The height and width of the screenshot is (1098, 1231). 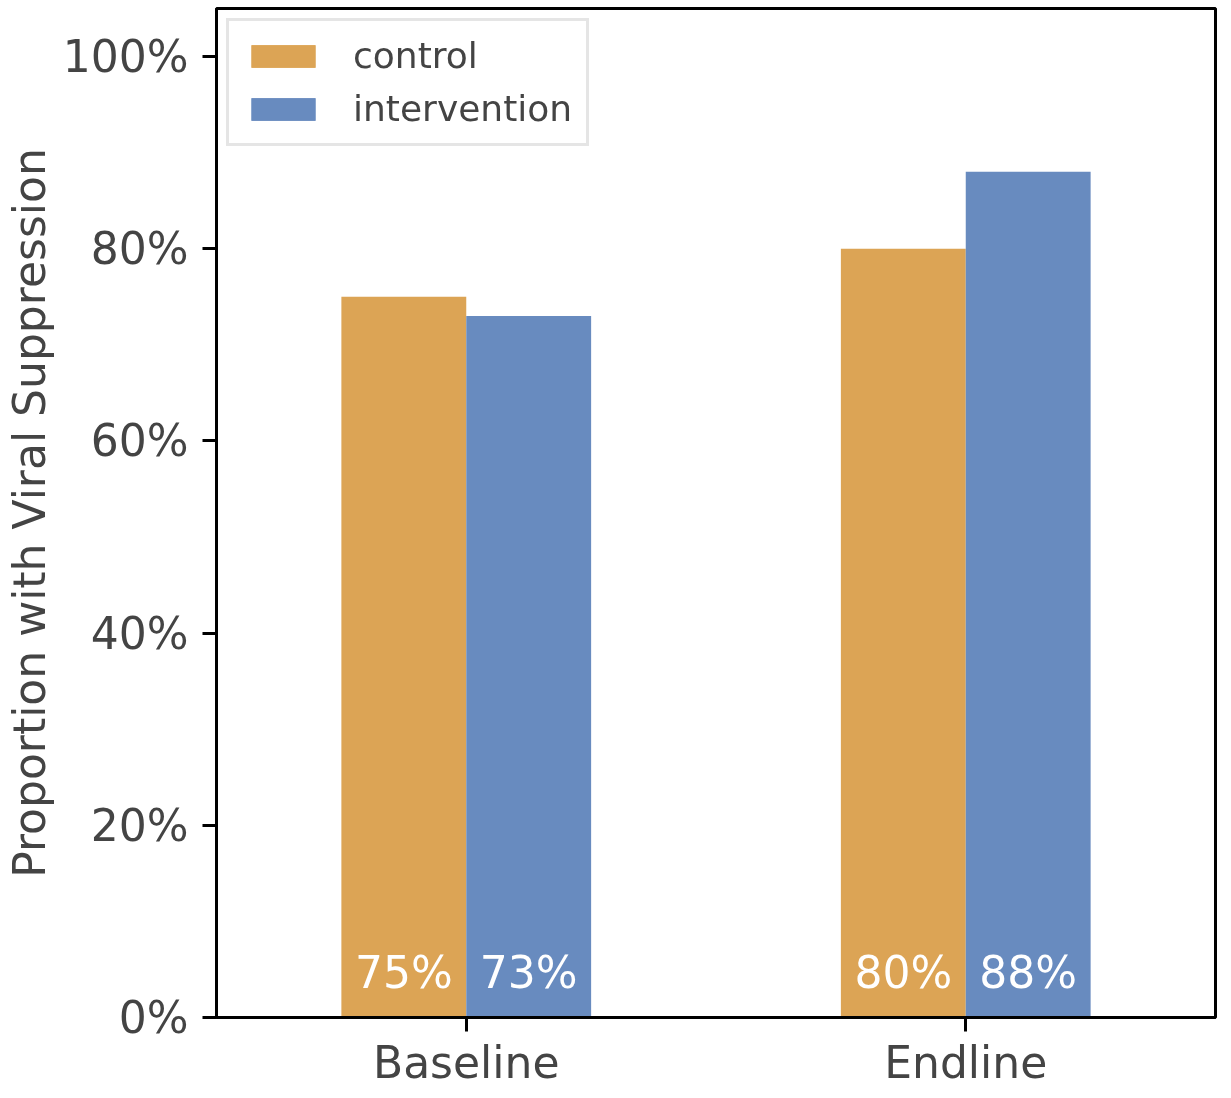 What do you see at coordinates (528, 972) in the screenshot?
I see `text: 73%` at bounding box center [528, 972].